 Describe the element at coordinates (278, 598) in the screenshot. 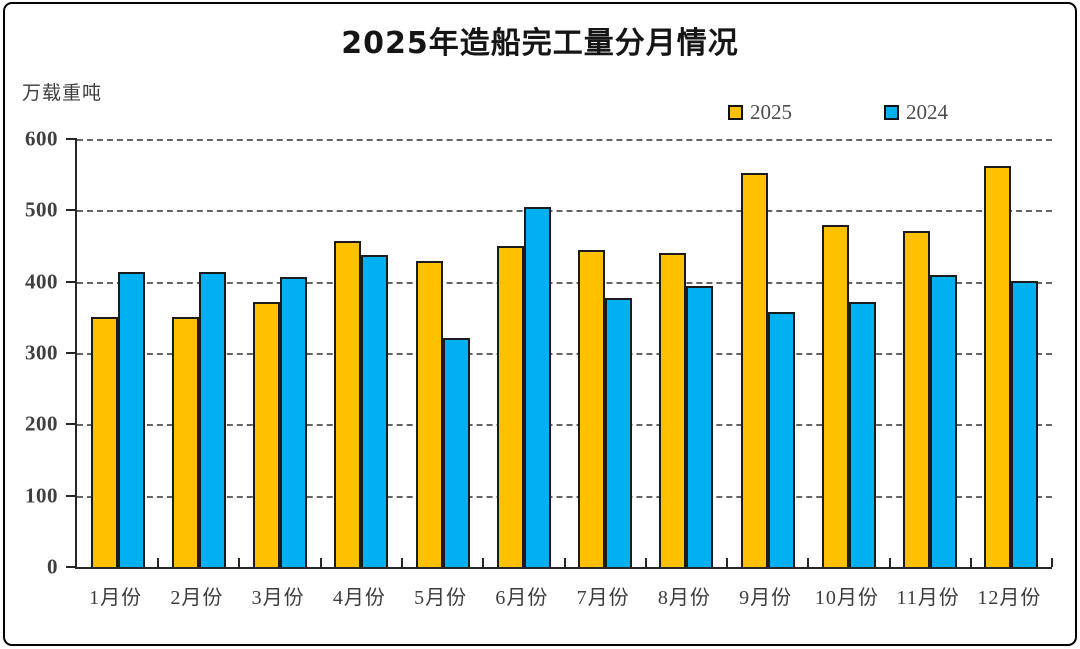

I see `x-axis-label-3月份: 3月份` at that location.